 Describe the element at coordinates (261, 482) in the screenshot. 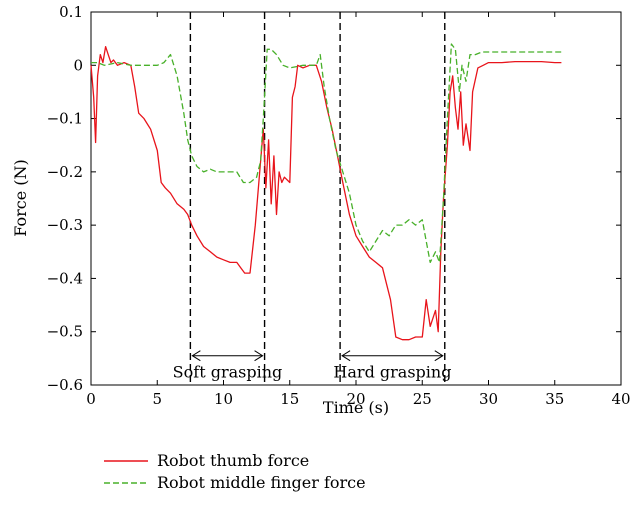

I see `legend-label: Robot middle finger force` at that location.